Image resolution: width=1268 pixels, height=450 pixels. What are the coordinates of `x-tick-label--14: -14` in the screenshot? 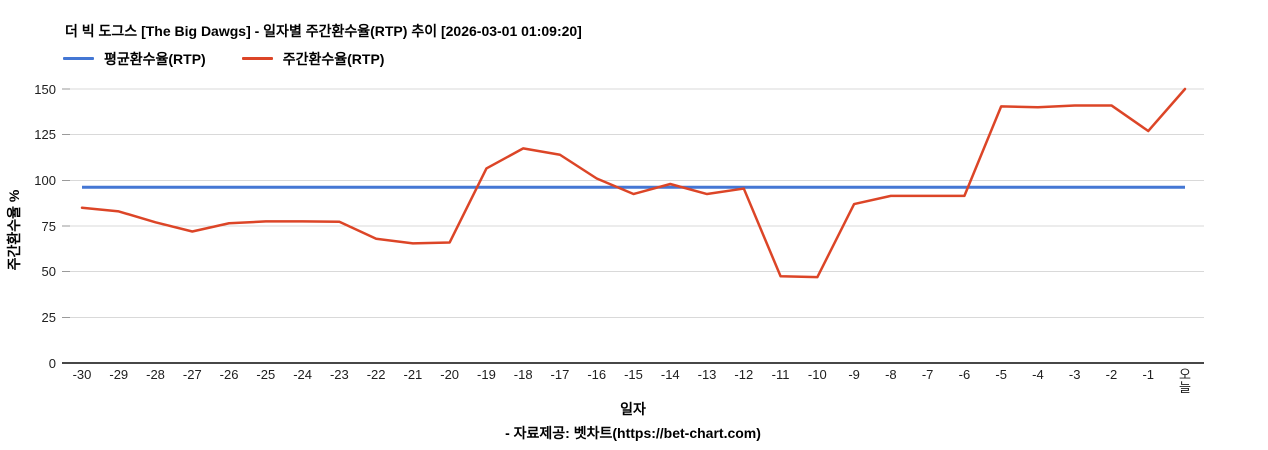 It's located at (670, 374).